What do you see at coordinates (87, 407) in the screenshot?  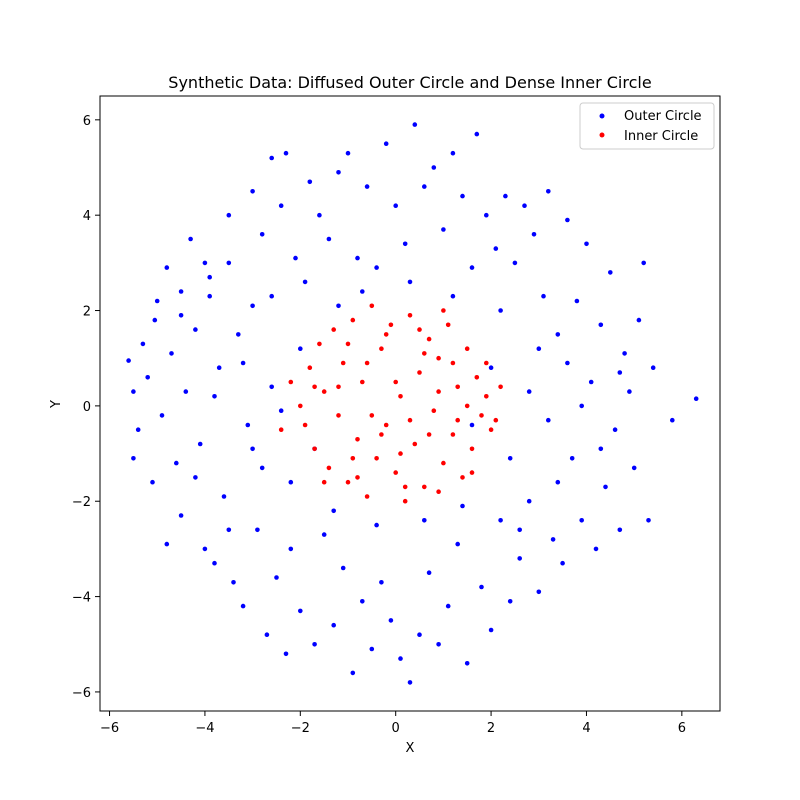 I see `y-tick-label: 0` at bounding box center [87, 407].